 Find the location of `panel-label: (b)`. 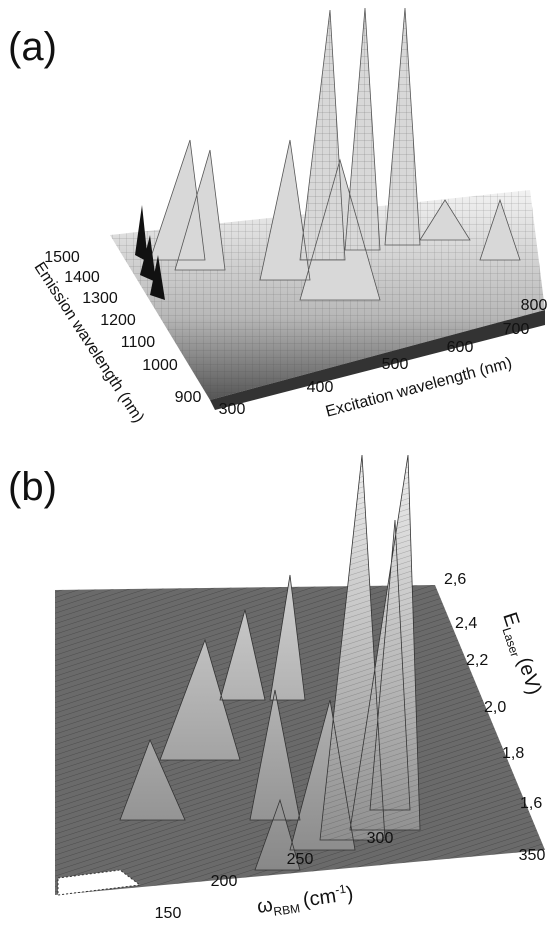

panel-label: (b) is located at coordinates (32, 487).